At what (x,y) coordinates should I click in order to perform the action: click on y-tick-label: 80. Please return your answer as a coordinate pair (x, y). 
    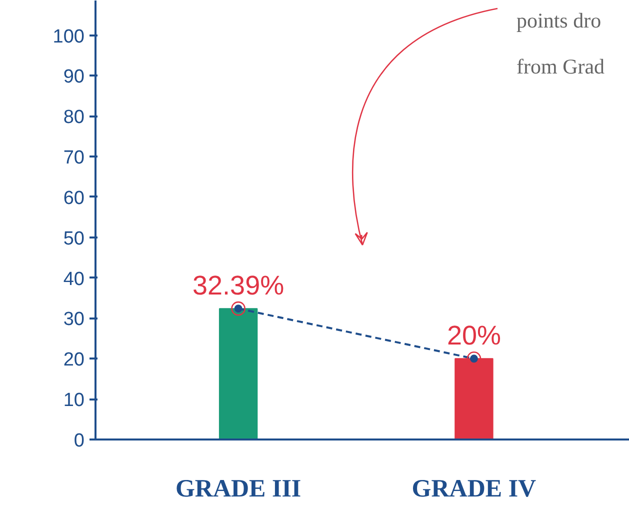
    Looking at the image, I should click on (74, 117).